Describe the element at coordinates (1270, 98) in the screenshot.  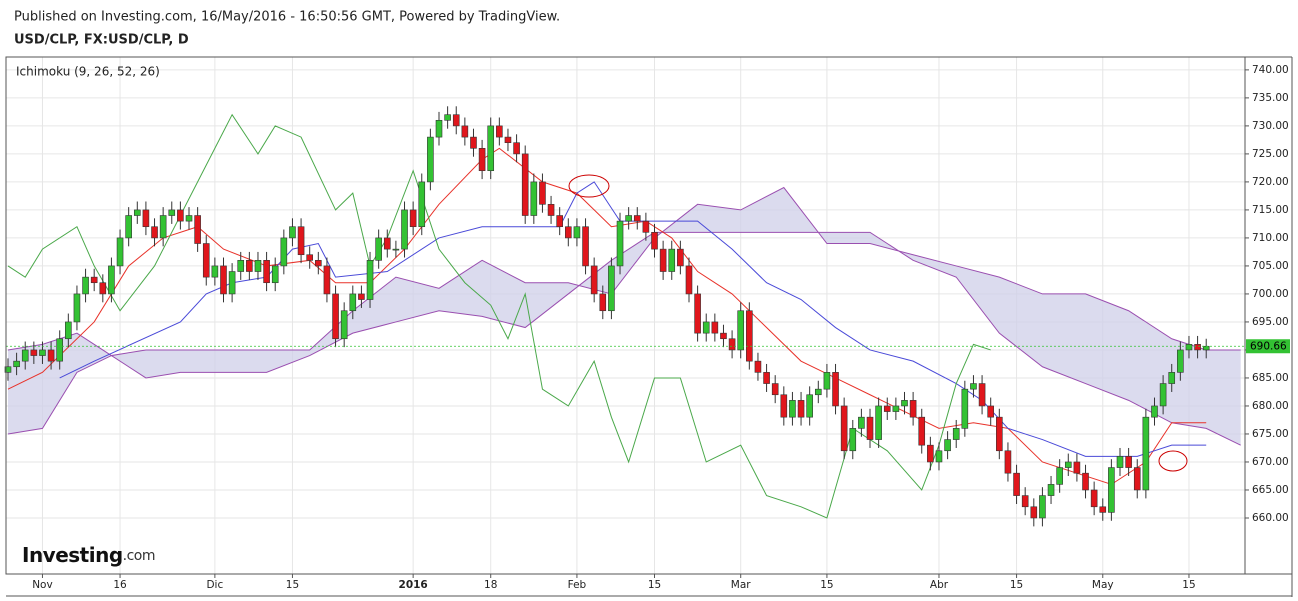
I see `y-tick-label: 735.00` at that location.